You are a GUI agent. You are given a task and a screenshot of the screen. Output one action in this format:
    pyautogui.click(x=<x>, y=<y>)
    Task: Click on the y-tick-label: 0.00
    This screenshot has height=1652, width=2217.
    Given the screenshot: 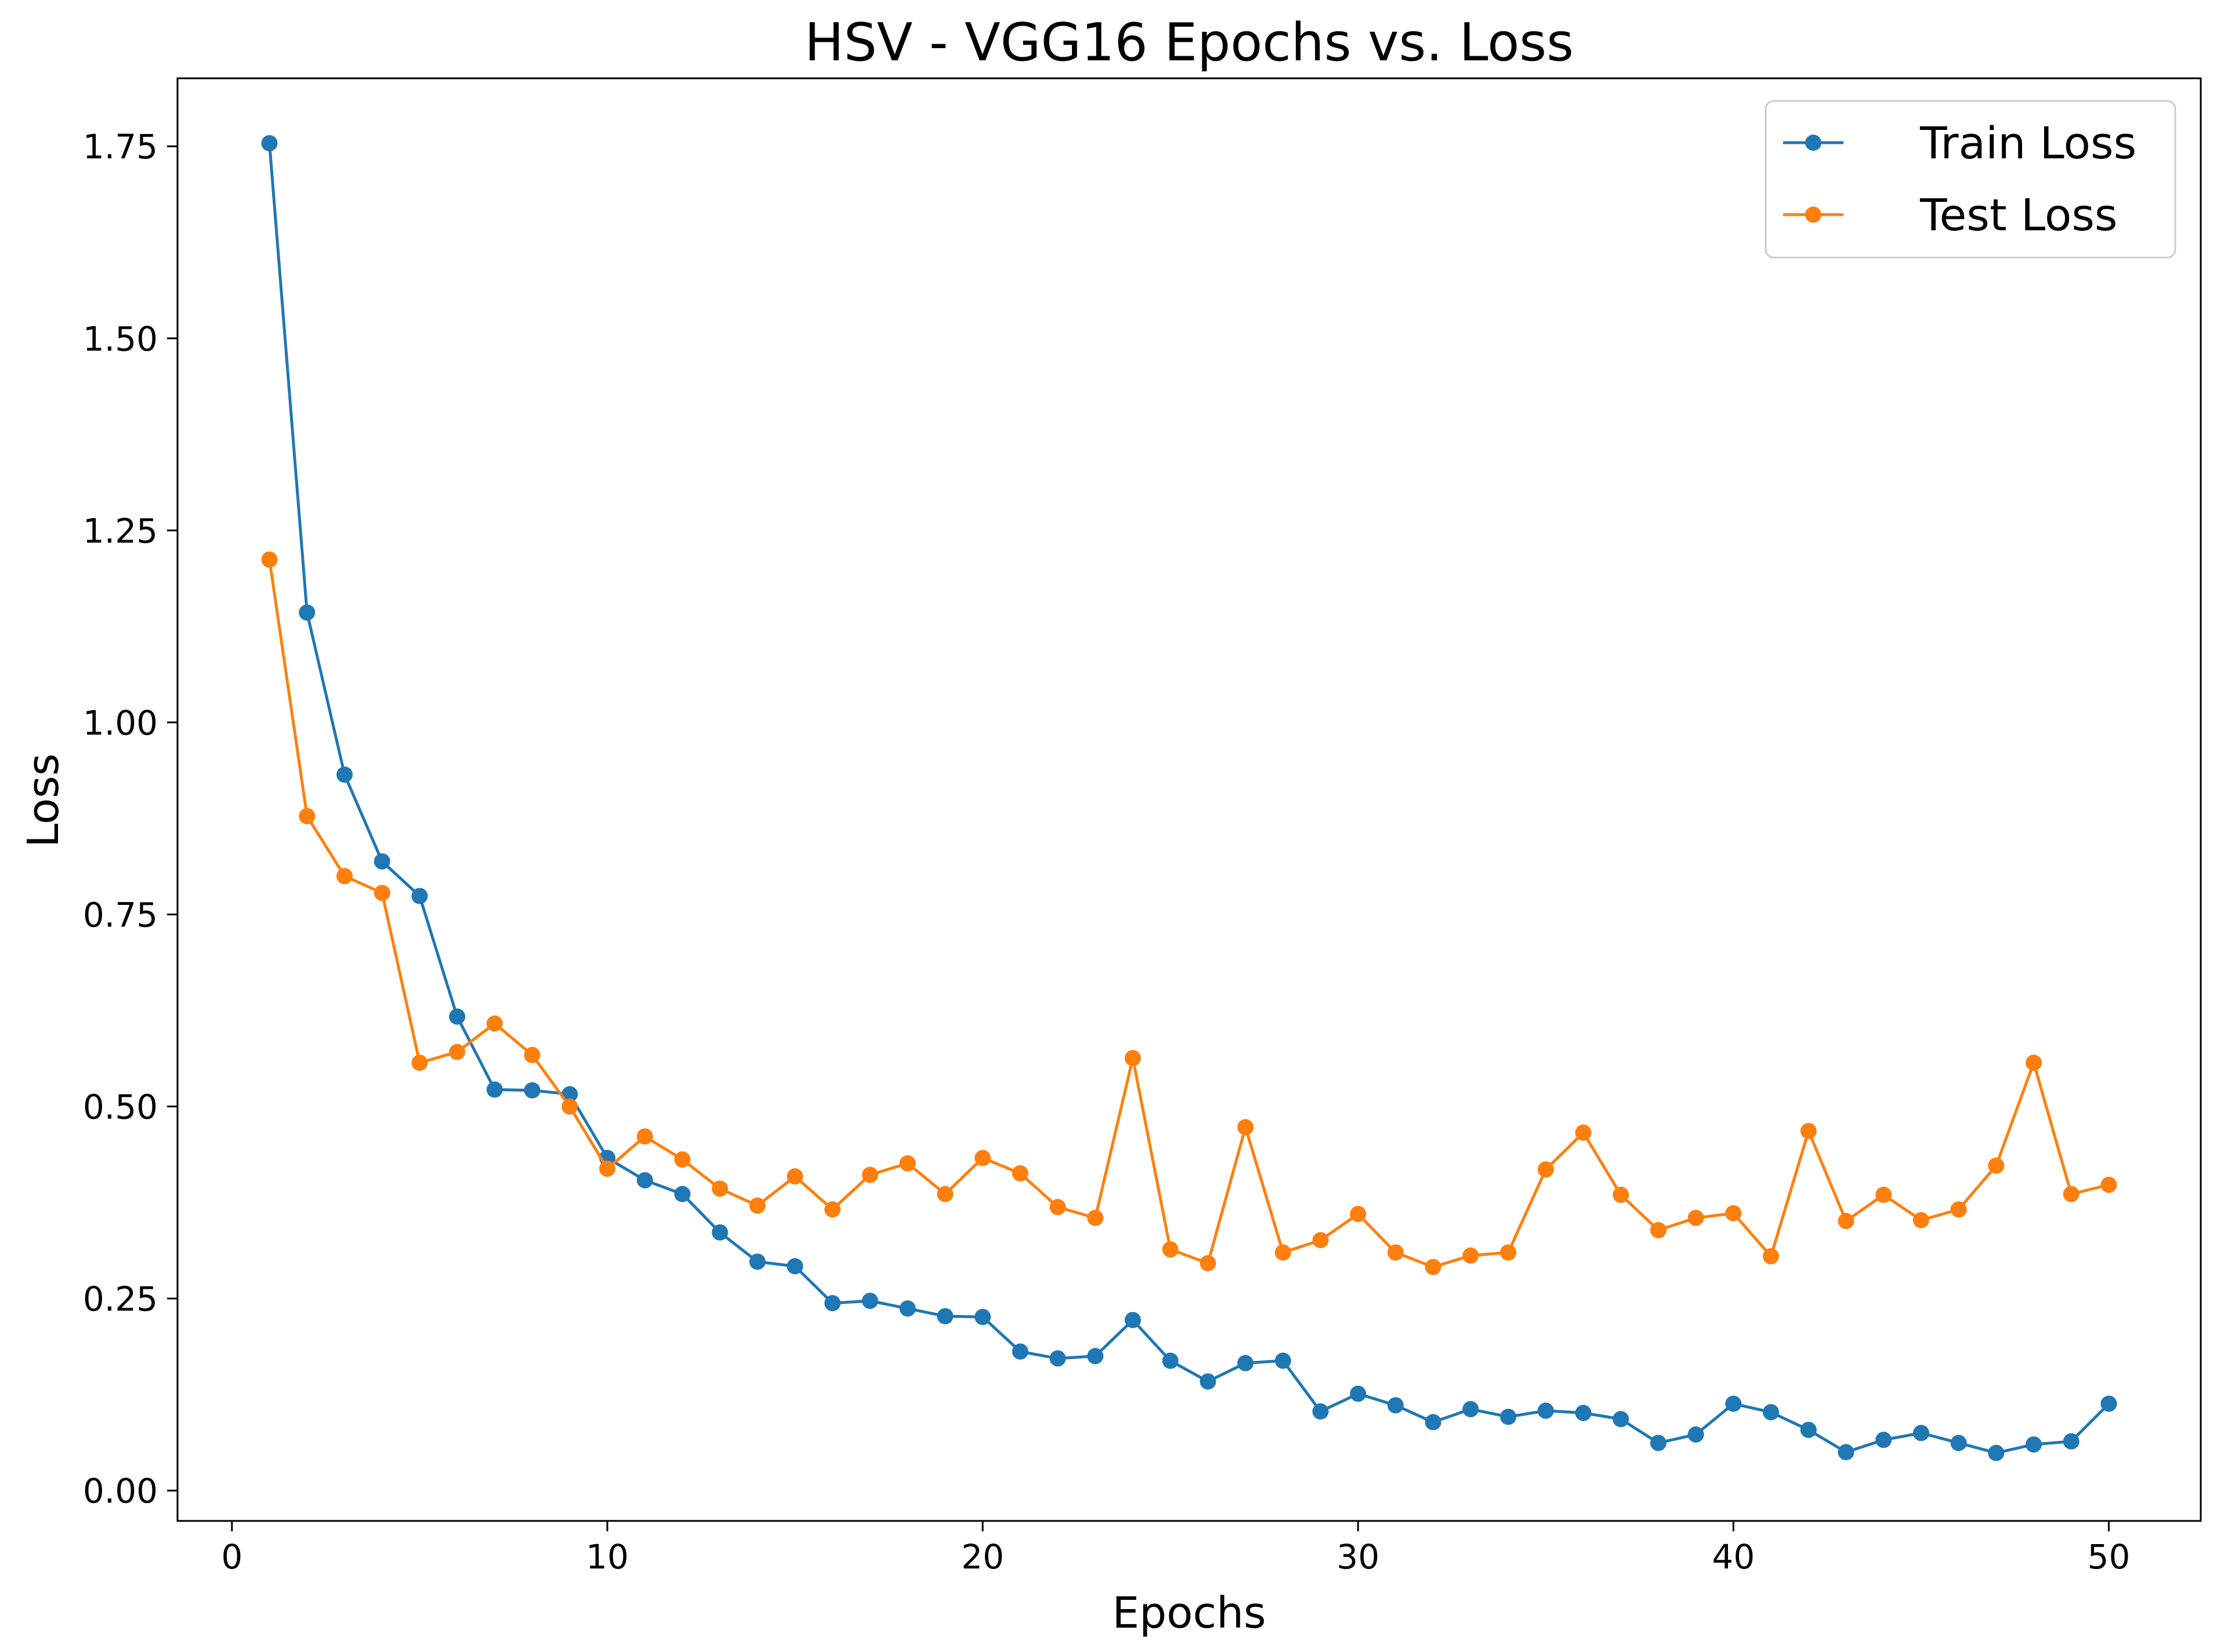 What is the action you would take?
    pyautogui.click(x=120, y=1491)
    